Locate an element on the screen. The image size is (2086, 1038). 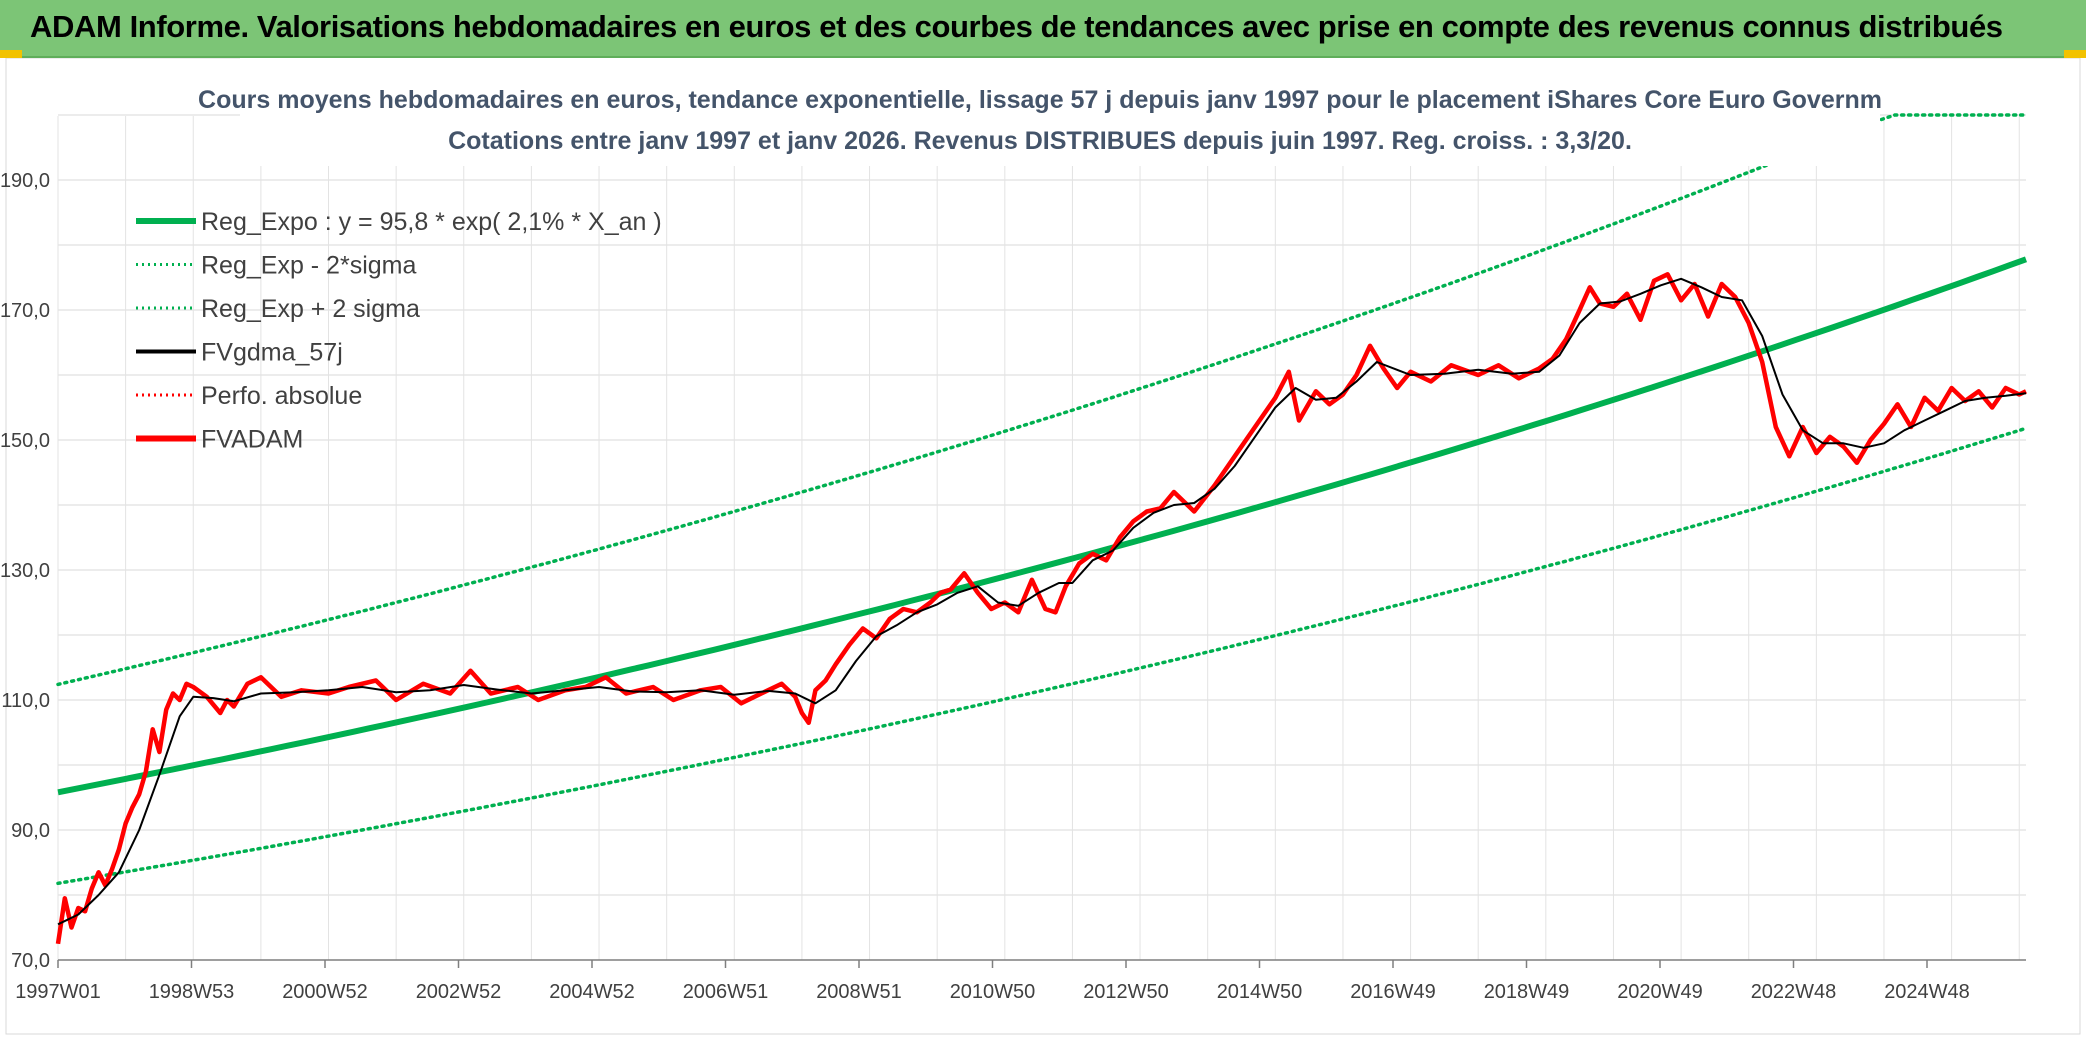
x-tick-label: 2022W48 is located at coordinates (1794, 992).